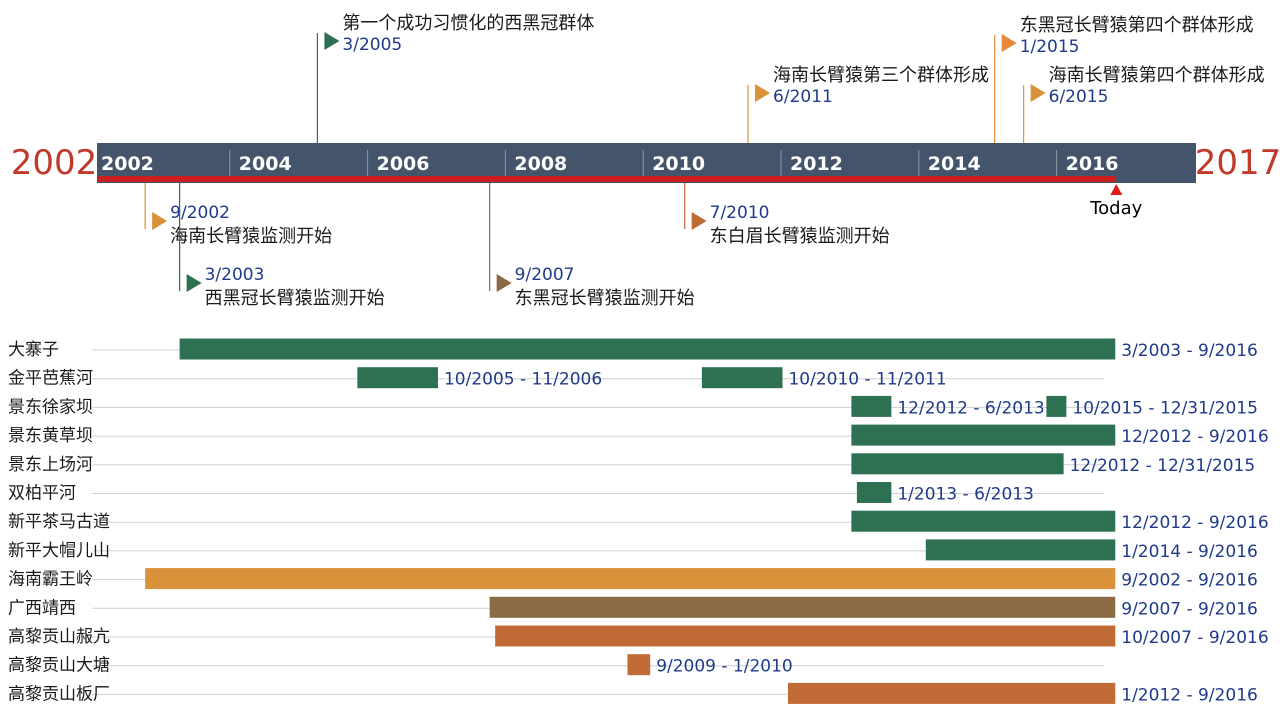 This screenshot has width=1280, height=714. Describe the element at coordinates (1079, 97) in the screenshot. I see `milestone-date: 6/2015` at that location.